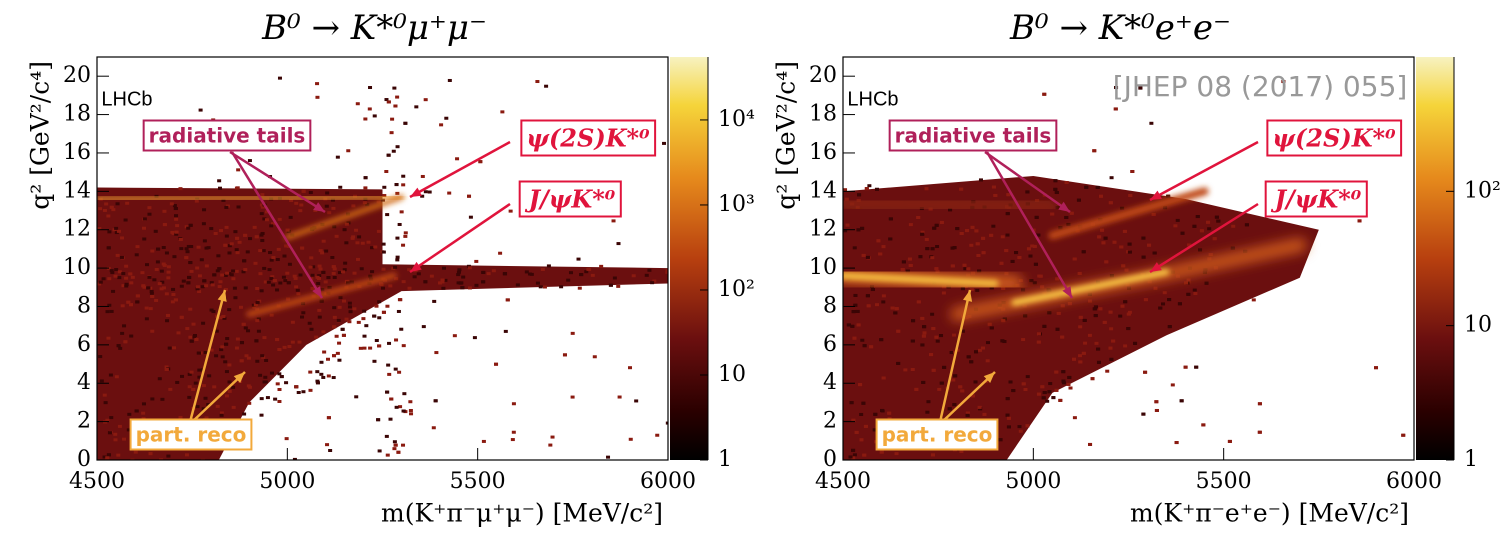 The height and width of the screenshot is (534, 1509). I want to click on chart-title: B⁰ → K*⁰μ⁺μ⁻, so click(374, 28).